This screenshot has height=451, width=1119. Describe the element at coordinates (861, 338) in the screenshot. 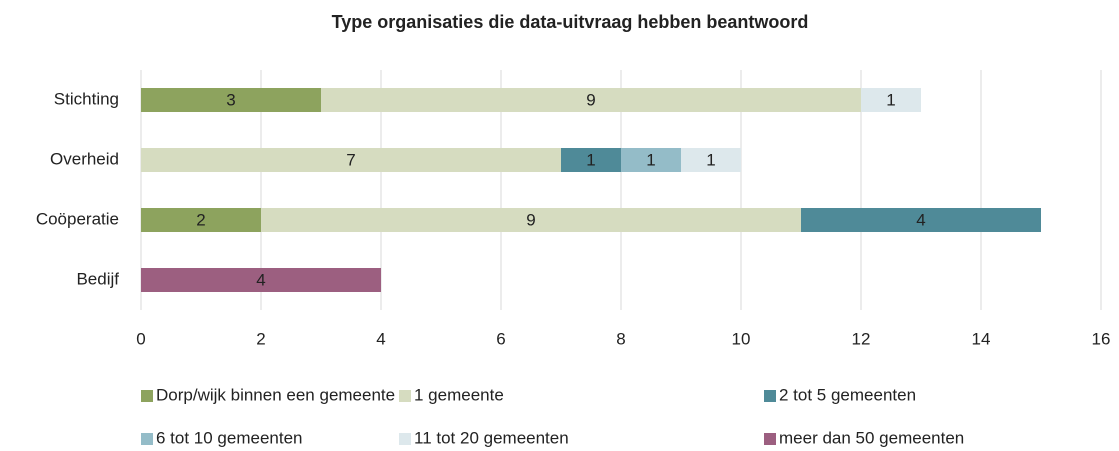

I see `x-tick-label: 12` at that location.